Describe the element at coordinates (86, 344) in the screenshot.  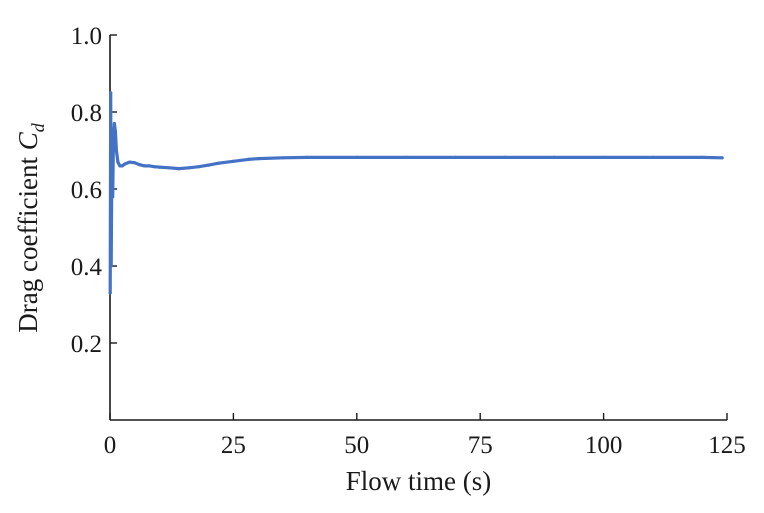
I see `y-tick-label: 0.2` at that location.